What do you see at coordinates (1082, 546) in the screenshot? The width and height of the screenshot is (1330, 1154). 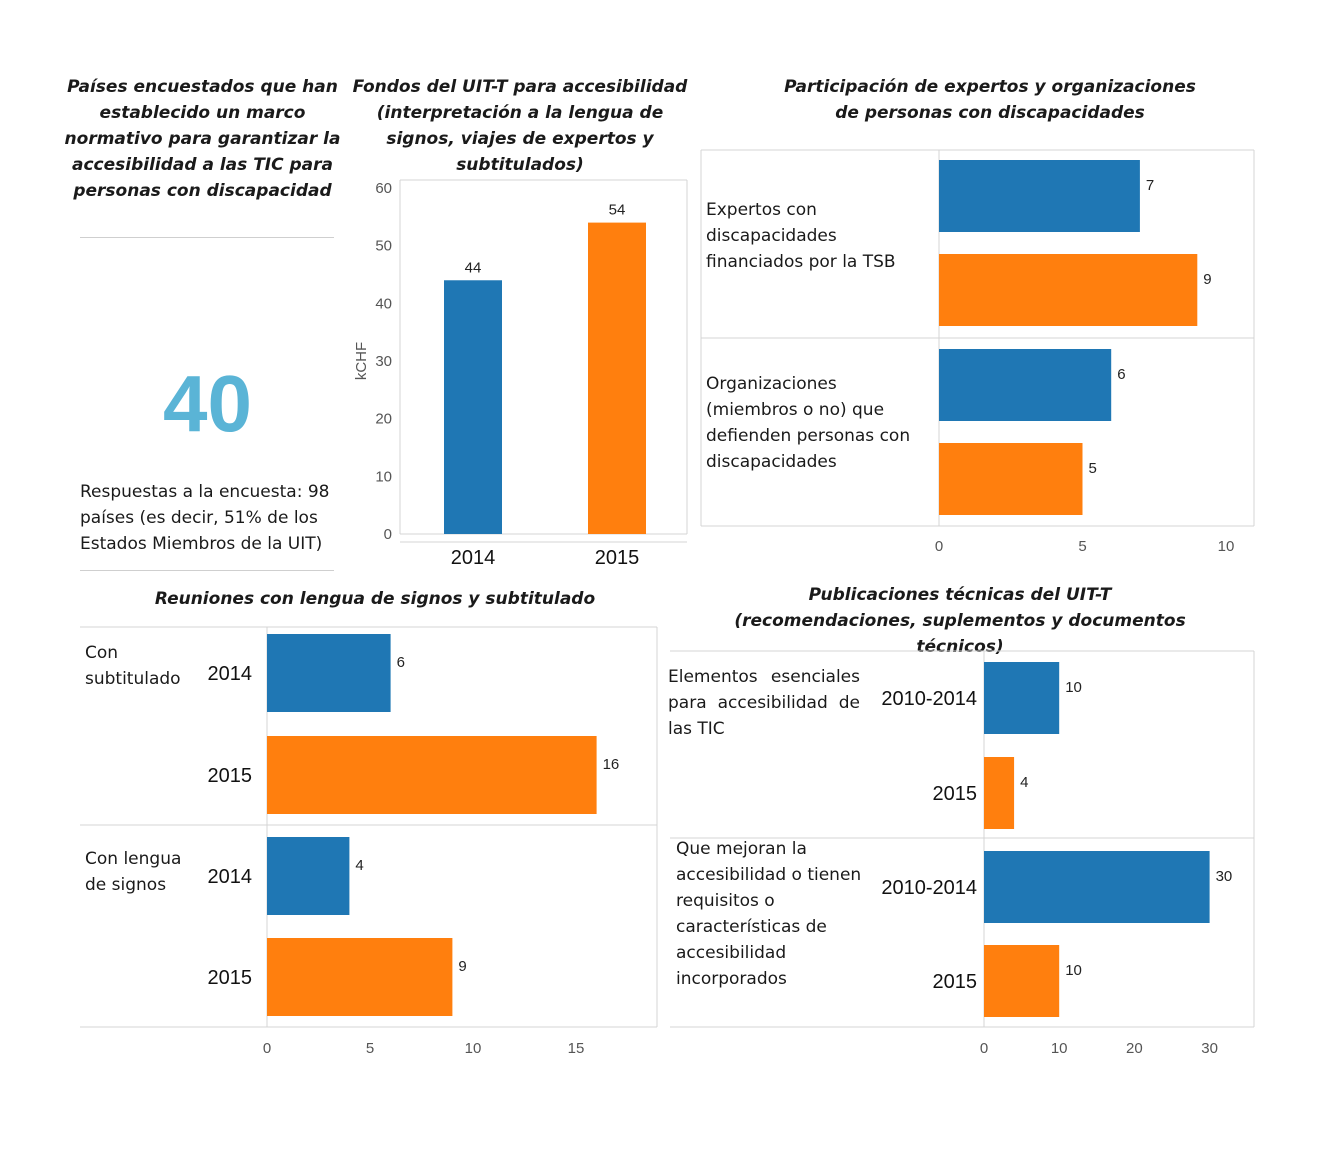 I see `experts-x-tick: 5` at bounding box center [1082, 546].